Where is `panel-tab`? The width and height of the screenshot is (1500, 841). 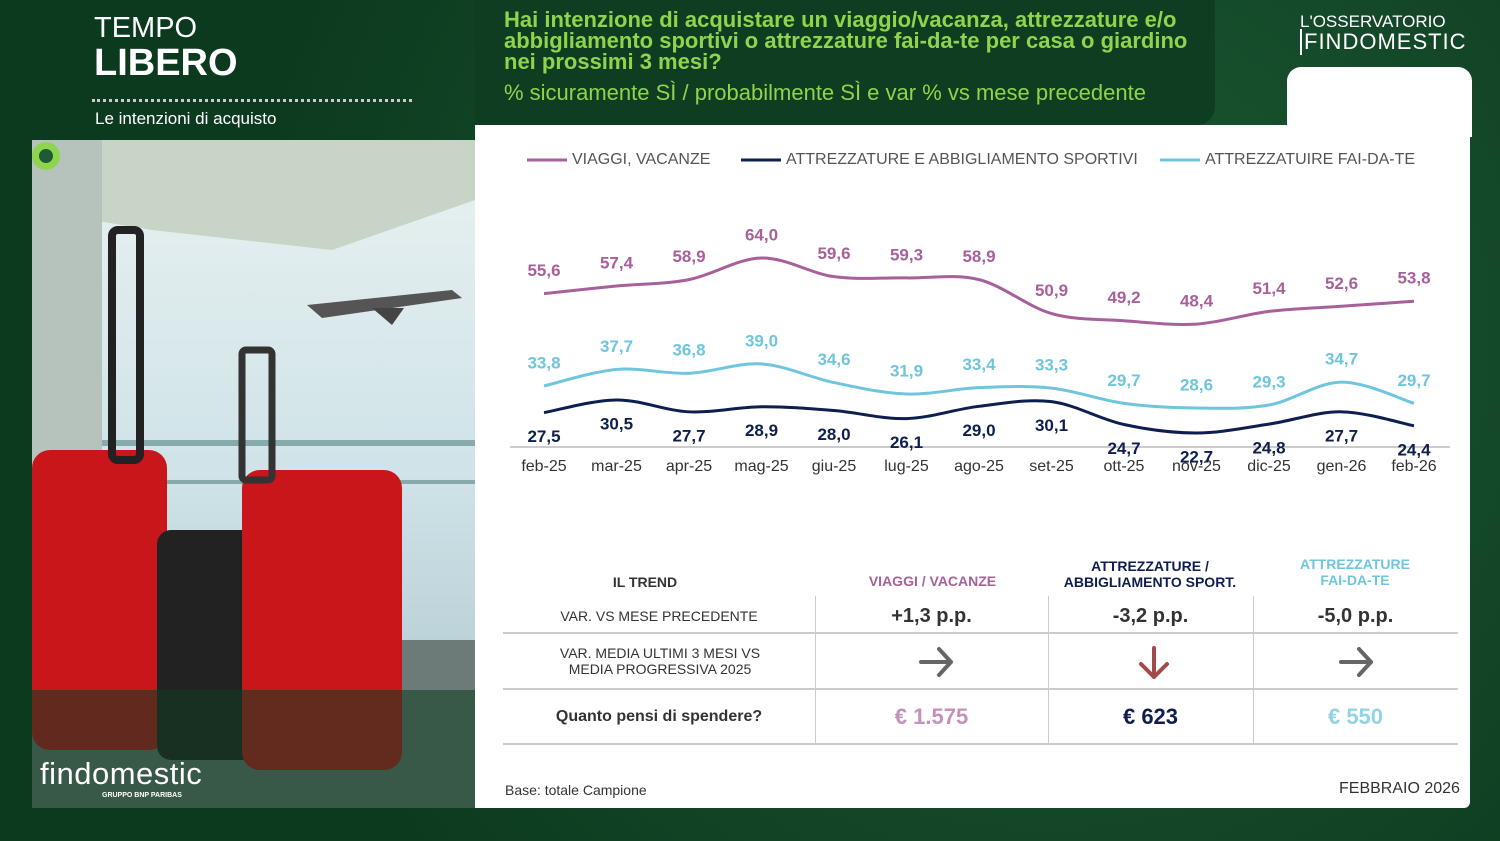
panel-tab is located at coordinates (1379, 102).